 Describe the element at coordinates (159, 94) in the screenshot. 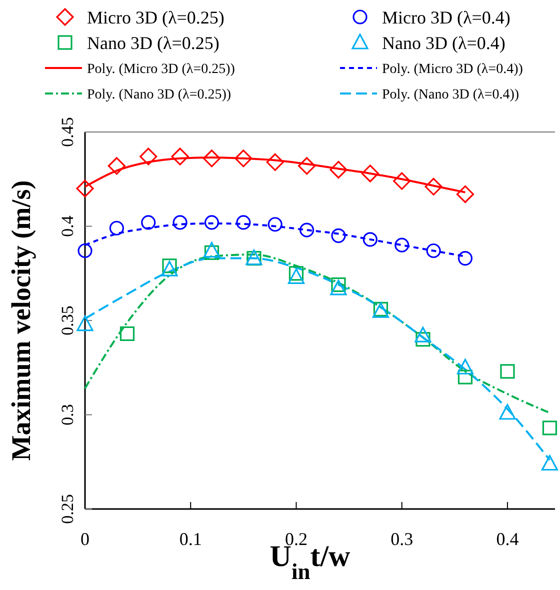

I see `legend-label: Poly. (Nano 3D (λ=0.25))` at that location.